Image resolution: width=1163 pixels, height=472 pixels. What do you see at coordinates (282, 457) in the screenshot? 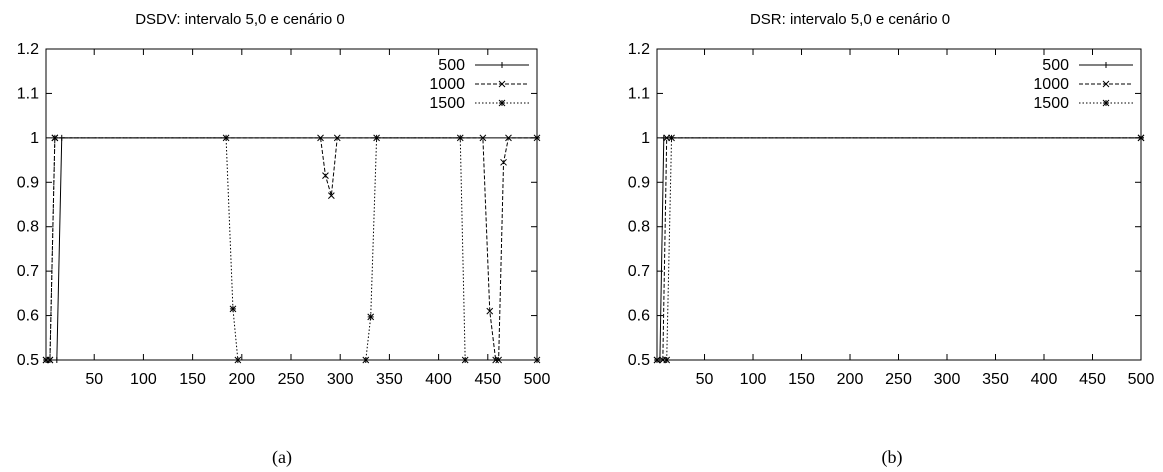
I see `chart-caption: (a)` at bounding box center [282, 457].